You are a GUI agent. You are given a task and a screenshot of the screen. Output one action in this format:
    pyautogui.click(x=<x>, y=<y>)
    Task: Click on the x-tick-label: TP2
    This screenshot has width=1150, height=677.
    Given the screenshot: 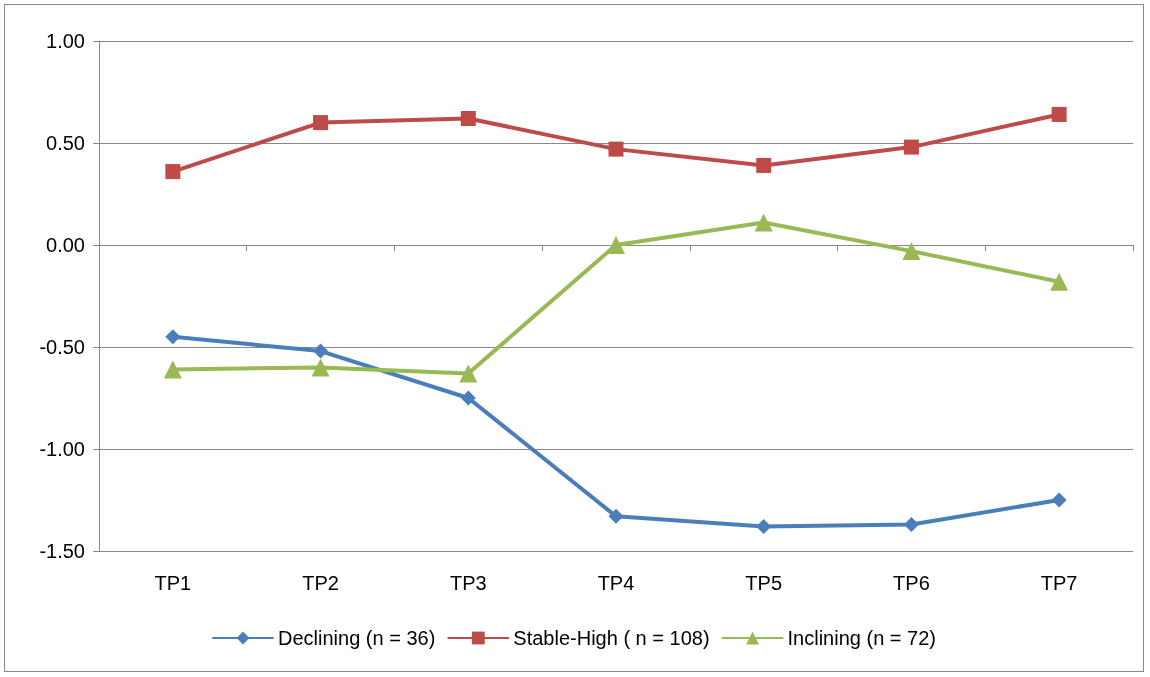 What is the action you would take?
    pyautogui.click(x=320, y=583)
    